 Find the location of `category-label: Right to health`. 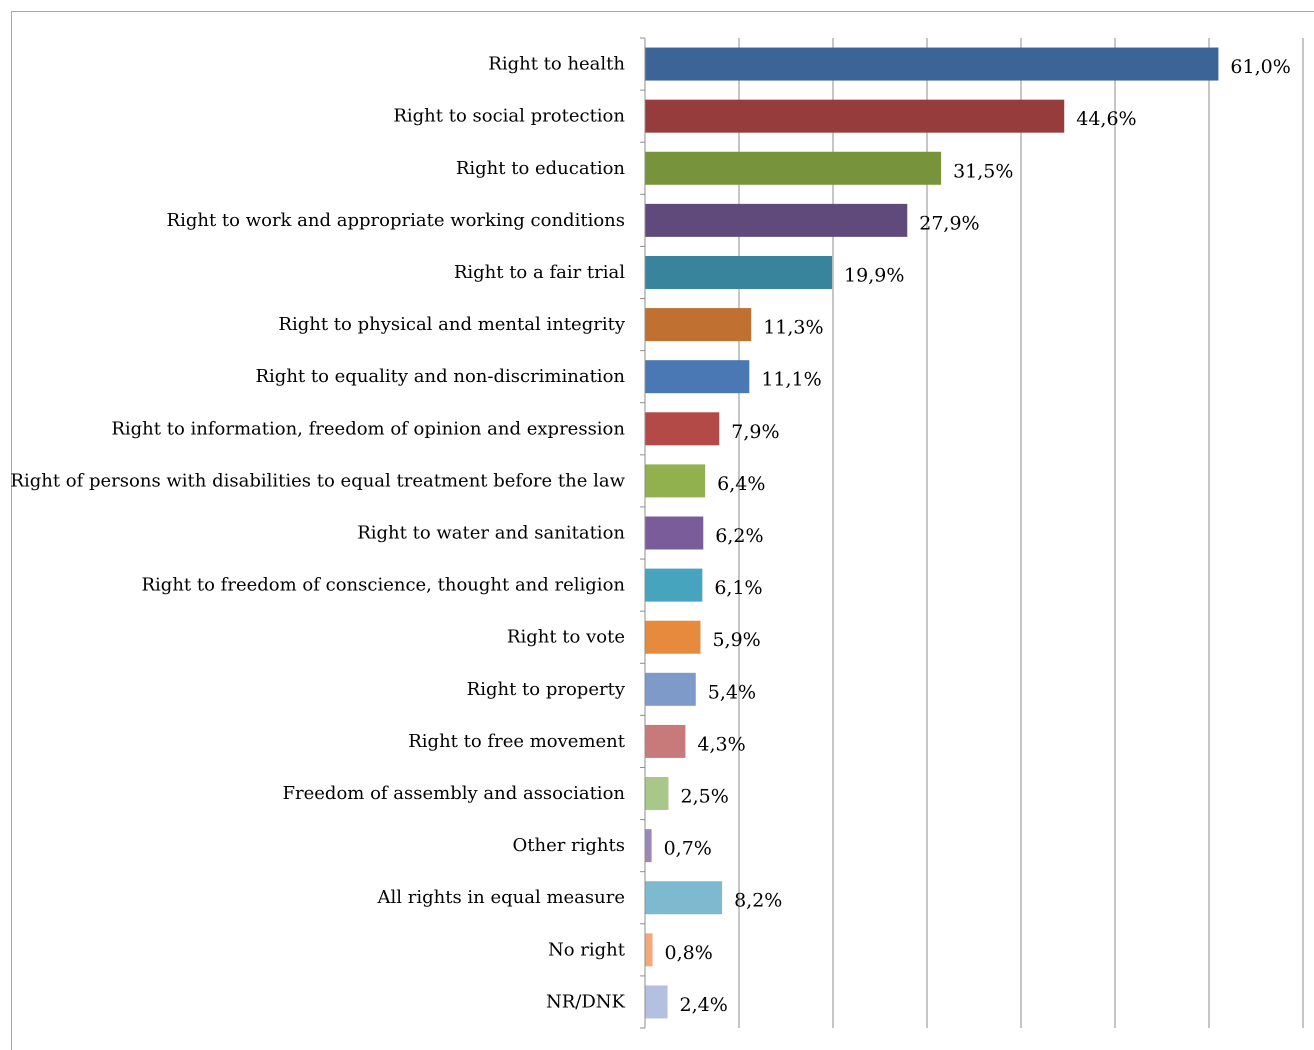

category-label: Right to health is located at coordinates (556, 64).